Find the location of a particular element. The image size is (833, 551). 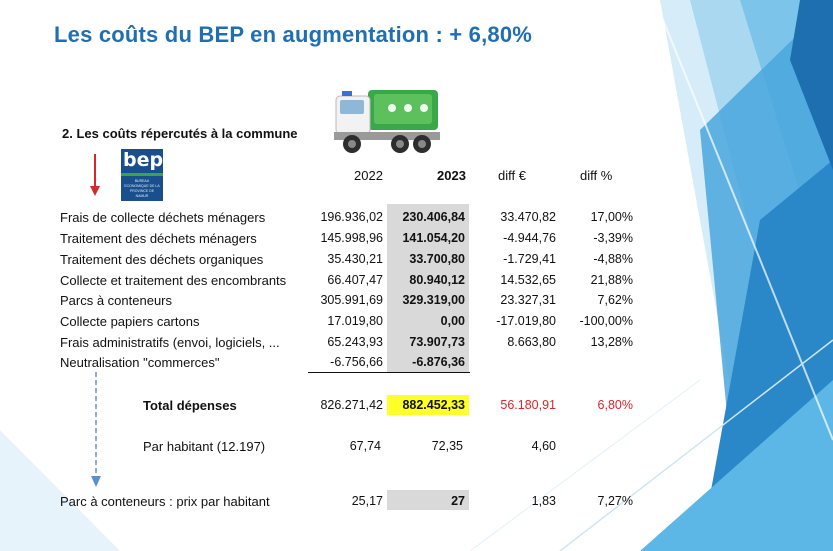

row-2023: 230.406,84 is located at coordinates (433, 217).